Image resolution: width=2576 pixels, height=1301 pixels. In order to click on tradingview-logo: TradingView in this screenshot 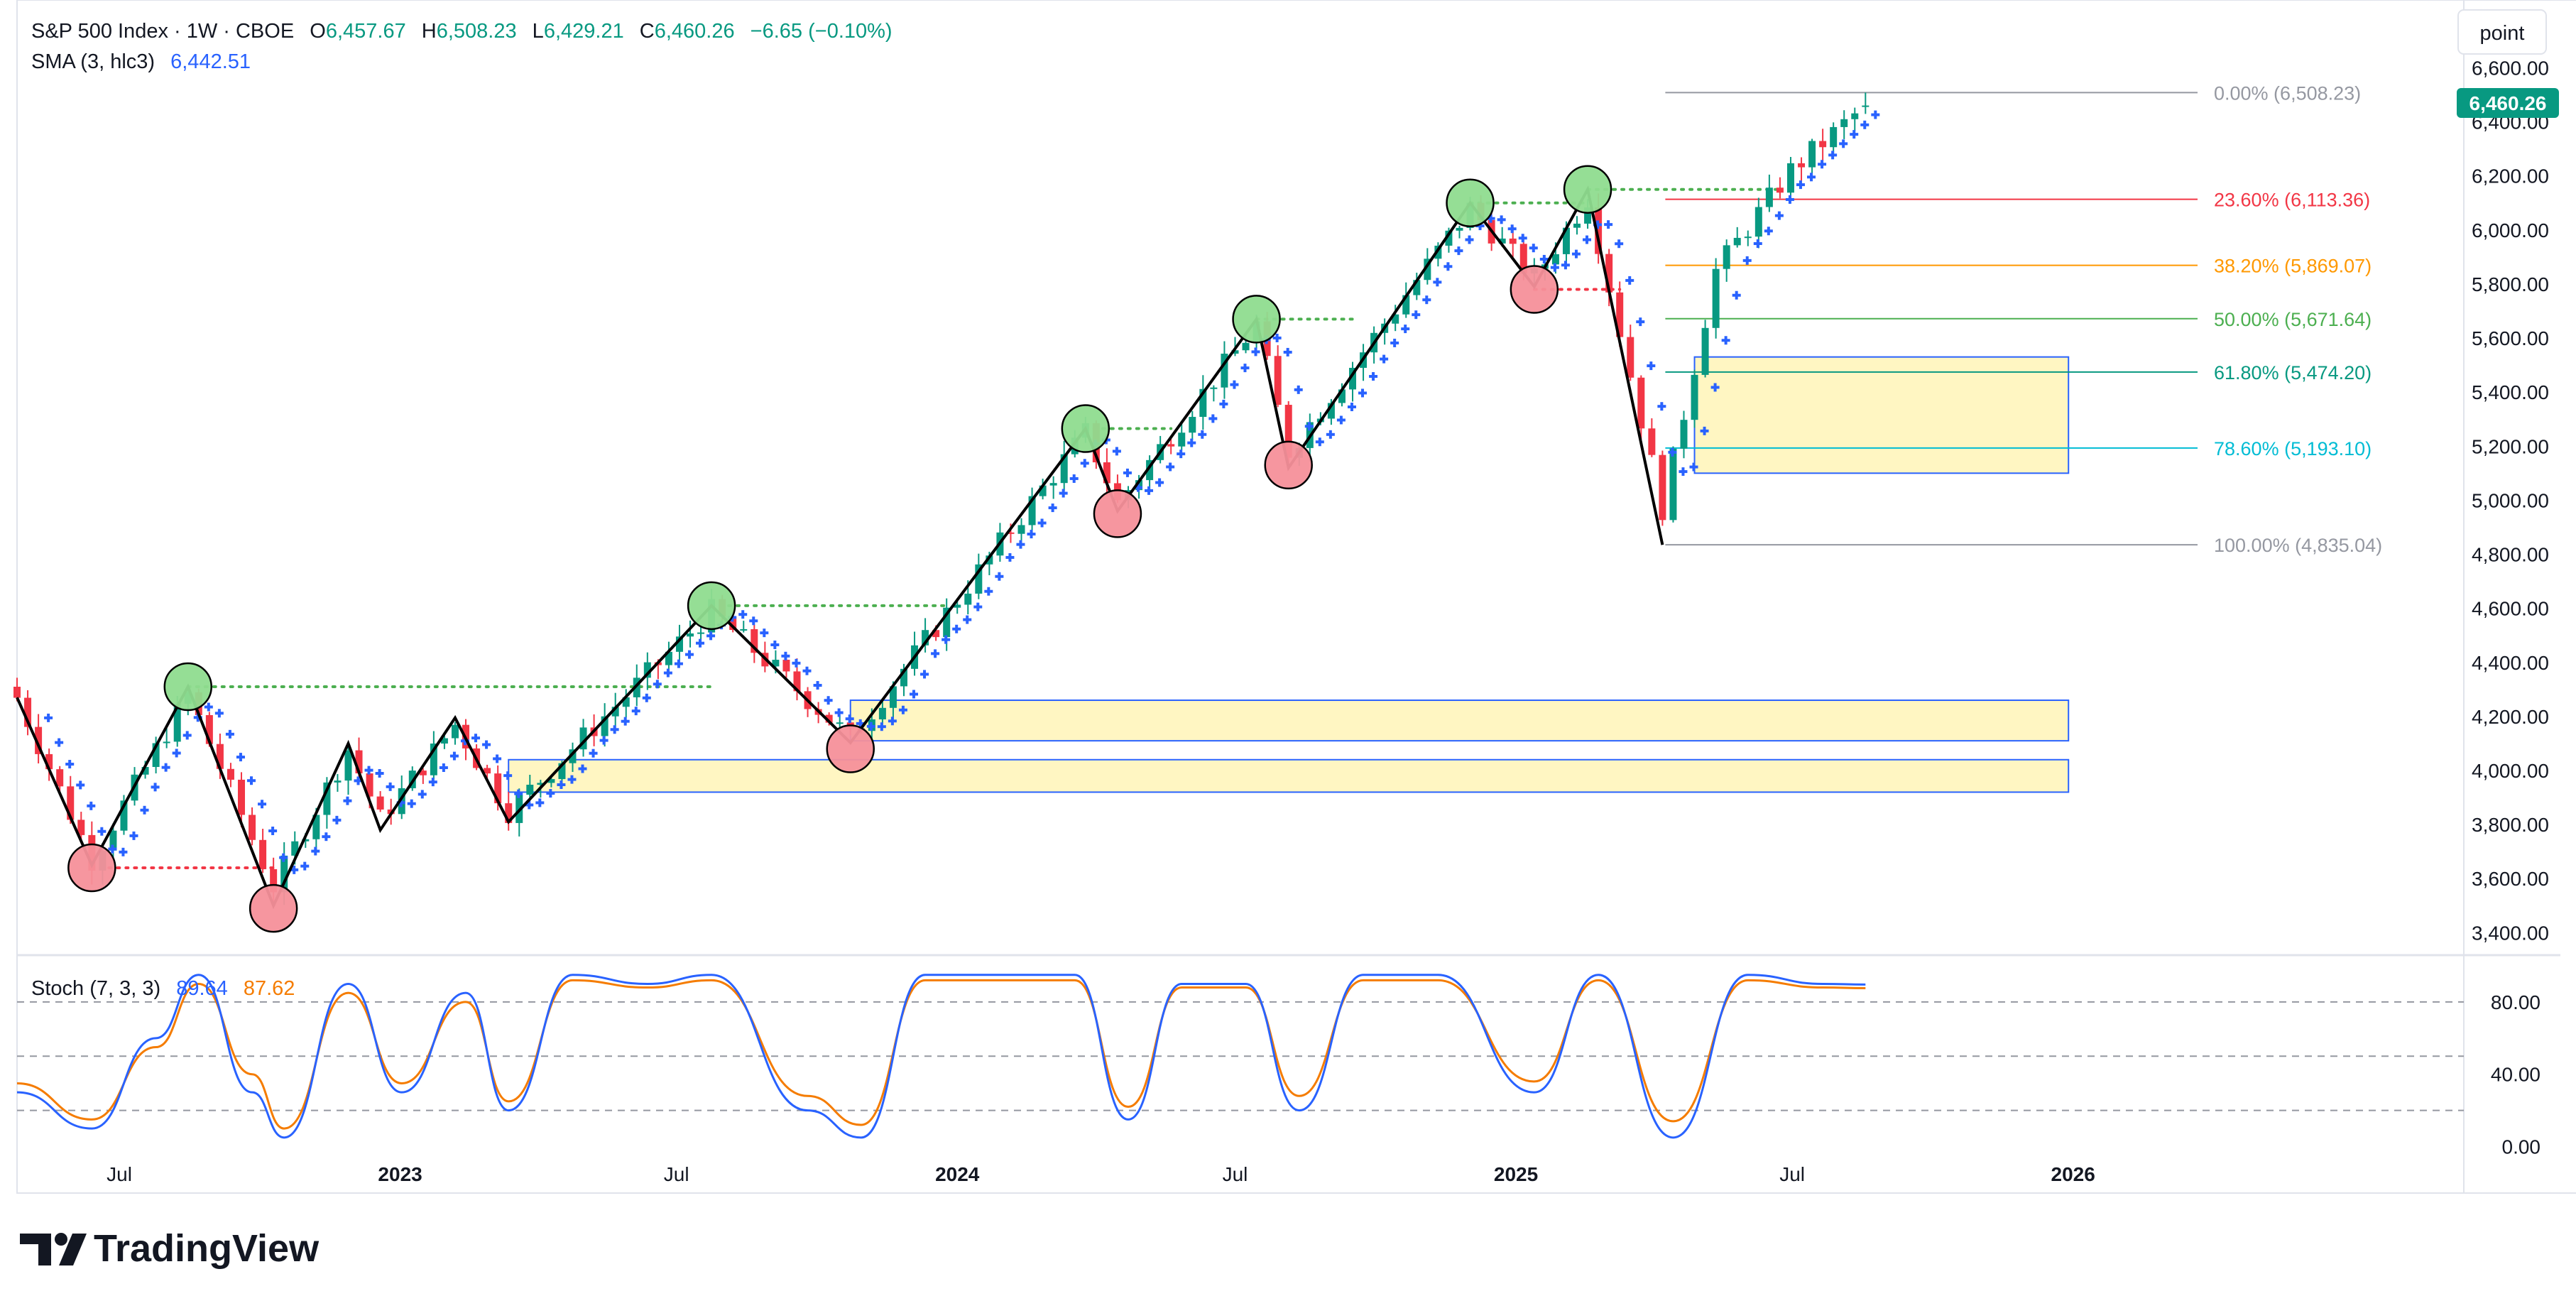, I will do `click(170, 1248)`.